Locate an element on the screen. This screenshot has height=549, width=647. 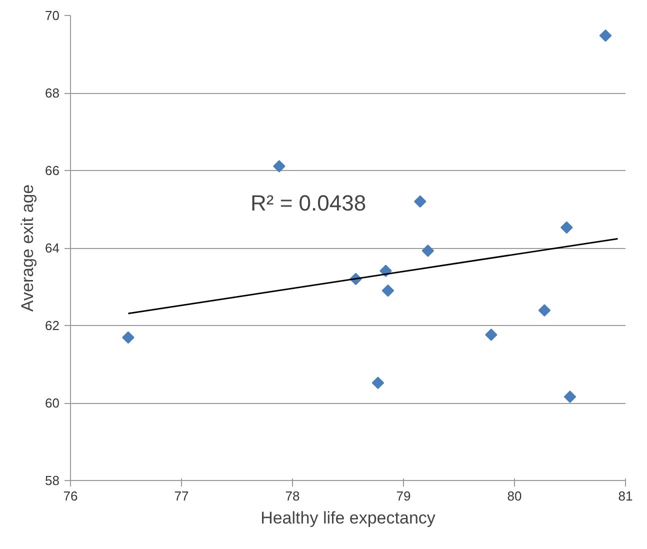
y-tick-label: 62 is located at coordinates (52, 325).